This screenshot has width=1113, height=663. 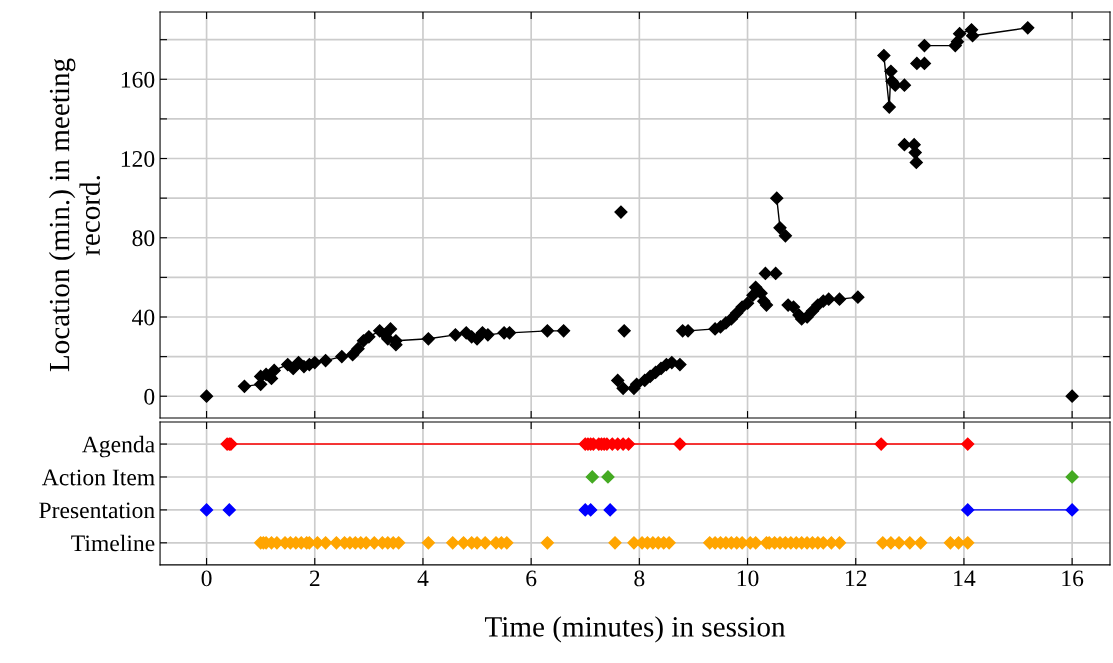 I want to click on y-axis-title: Location (min.) in meeting record., so click(x=74, y=215).